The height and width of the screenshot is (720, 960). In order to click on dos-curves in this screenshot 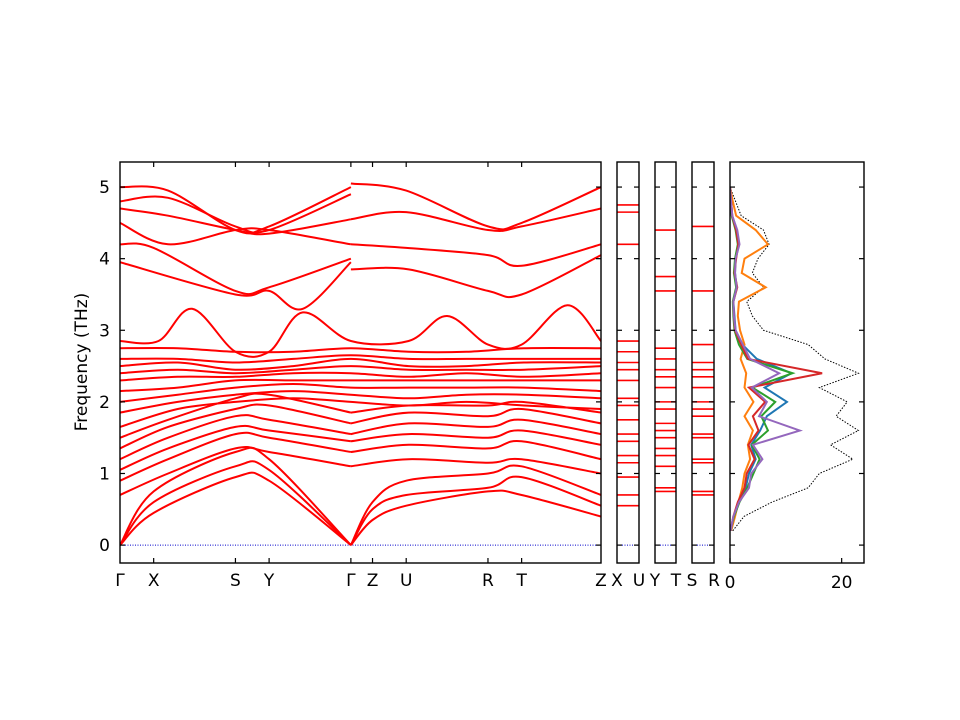, I will do `click(795, 359)`.